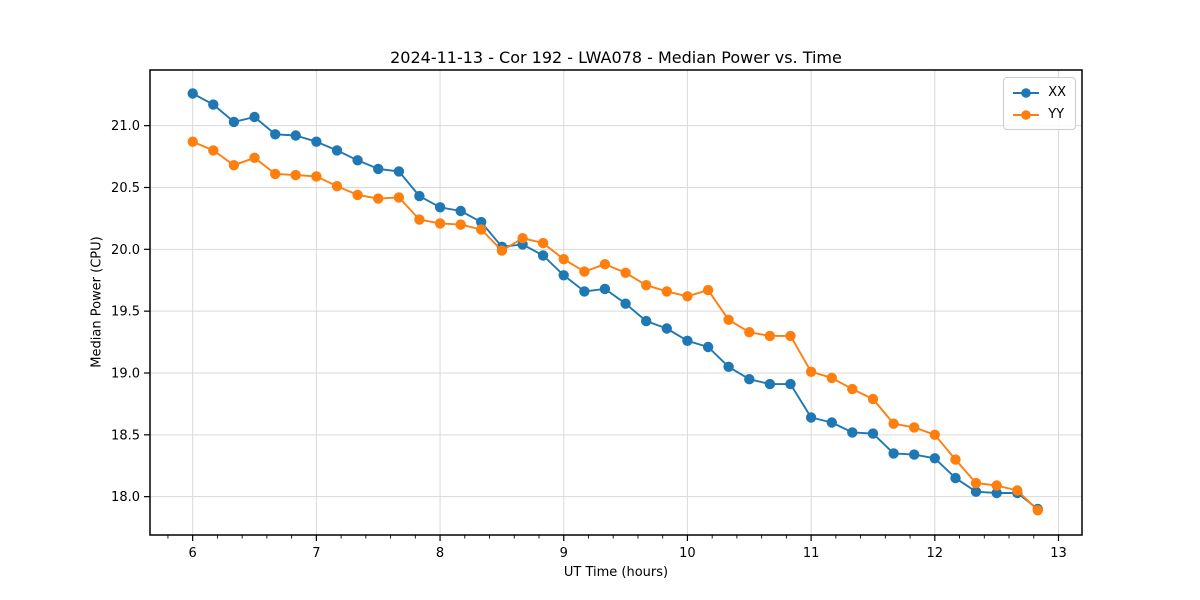  I want to click on y-tick-label: 19.5, so click(125, 312).